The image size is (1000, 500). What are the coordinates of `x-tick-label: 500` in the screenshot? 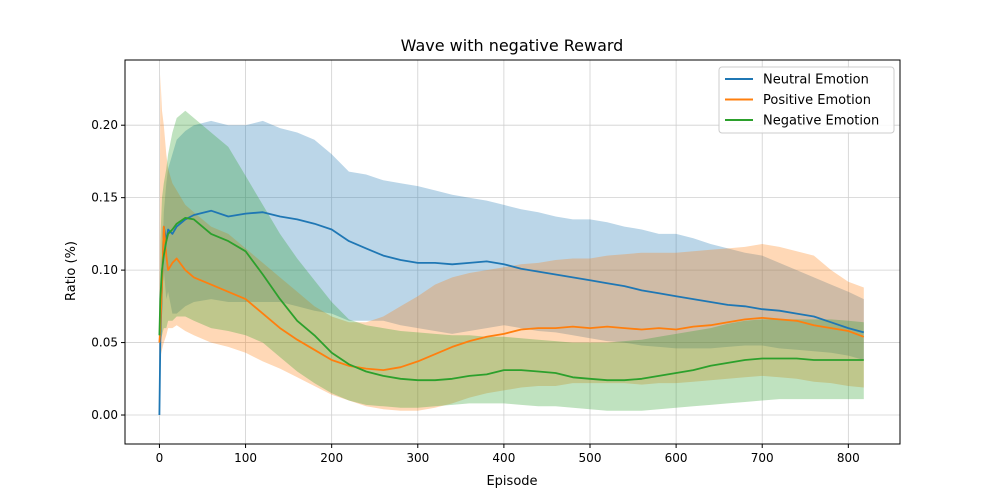 It's located at (590, 458).